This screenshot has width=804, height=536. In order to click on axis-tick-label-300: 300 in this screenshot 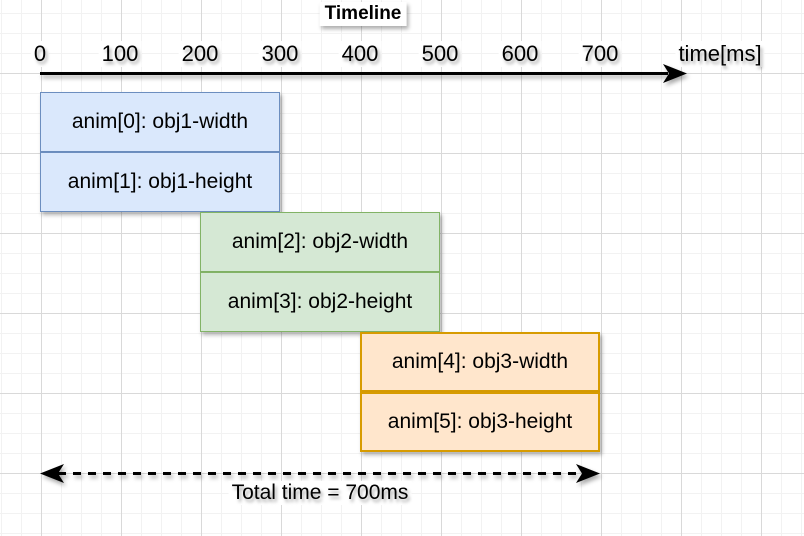, I will do `click(280, 54)`.